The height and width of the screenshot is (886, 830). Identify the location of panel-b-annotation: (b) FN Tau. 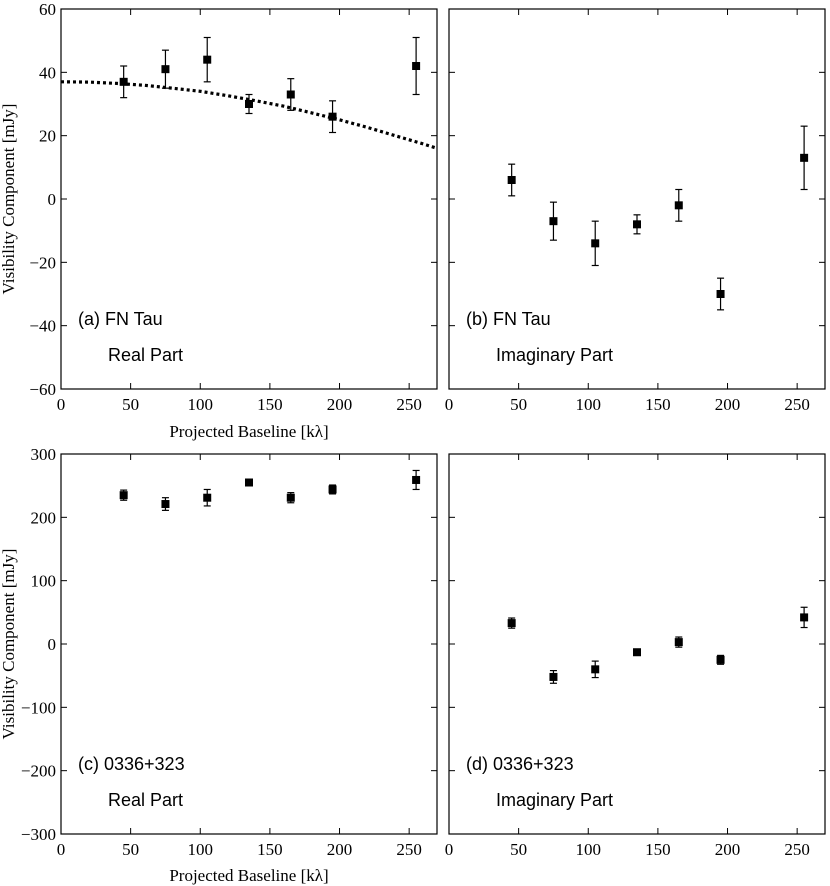
(508, 319).